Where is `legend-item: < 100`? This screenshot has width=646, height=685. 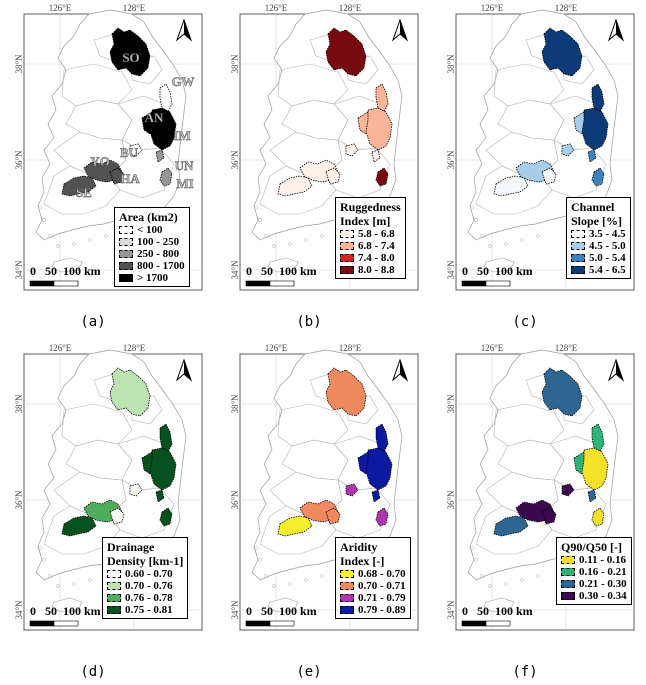 legend-item: < 100 is located at coordinates (152, 230).